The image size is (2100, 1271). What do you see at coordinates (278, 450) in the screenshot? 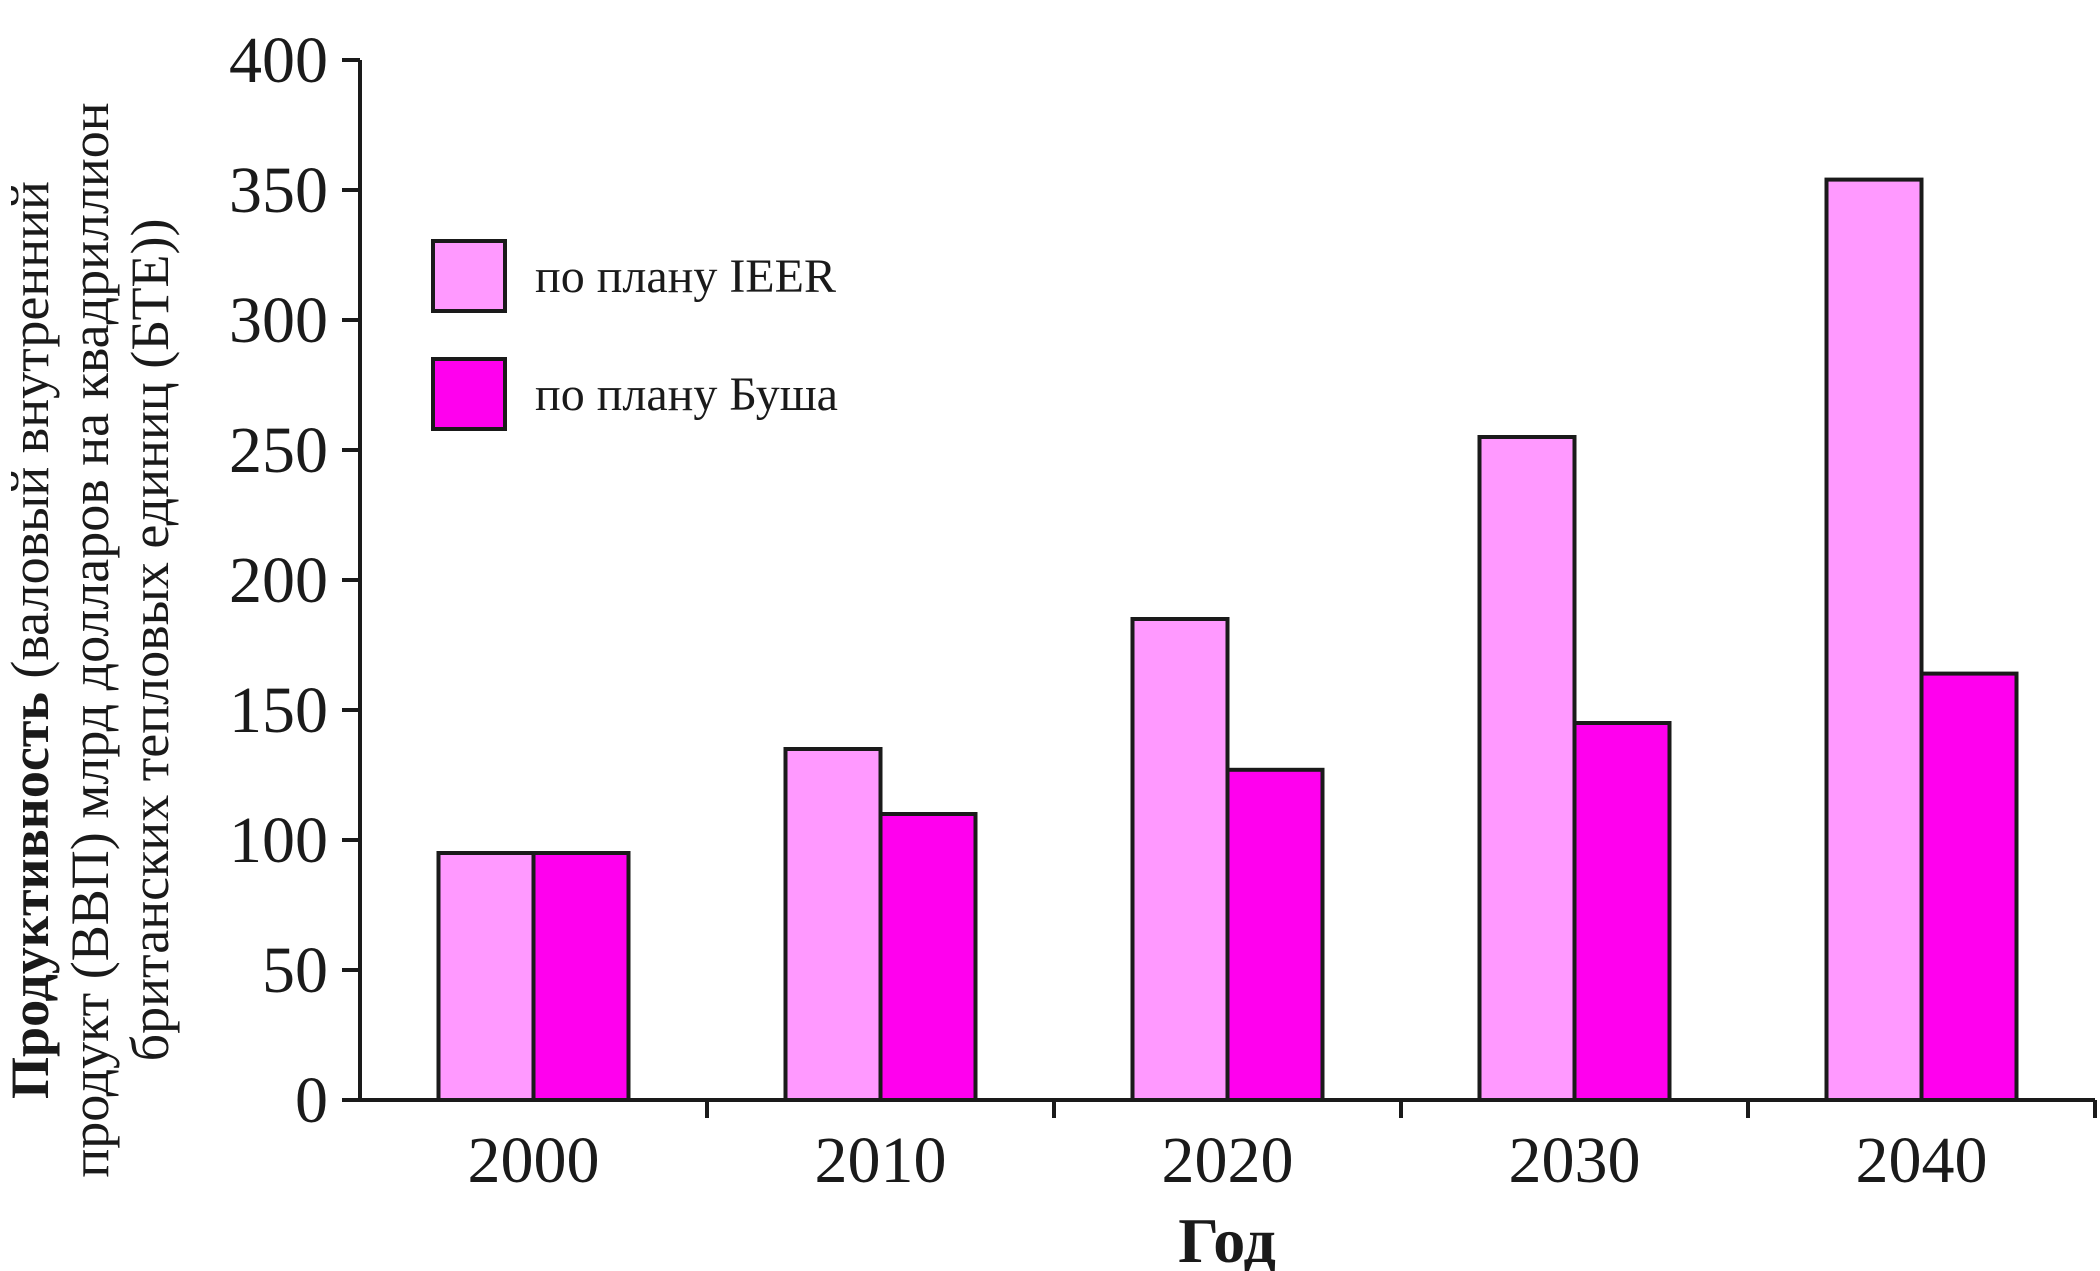
I see `y-tick-label-250: 250` at bounding box center [278, 450].